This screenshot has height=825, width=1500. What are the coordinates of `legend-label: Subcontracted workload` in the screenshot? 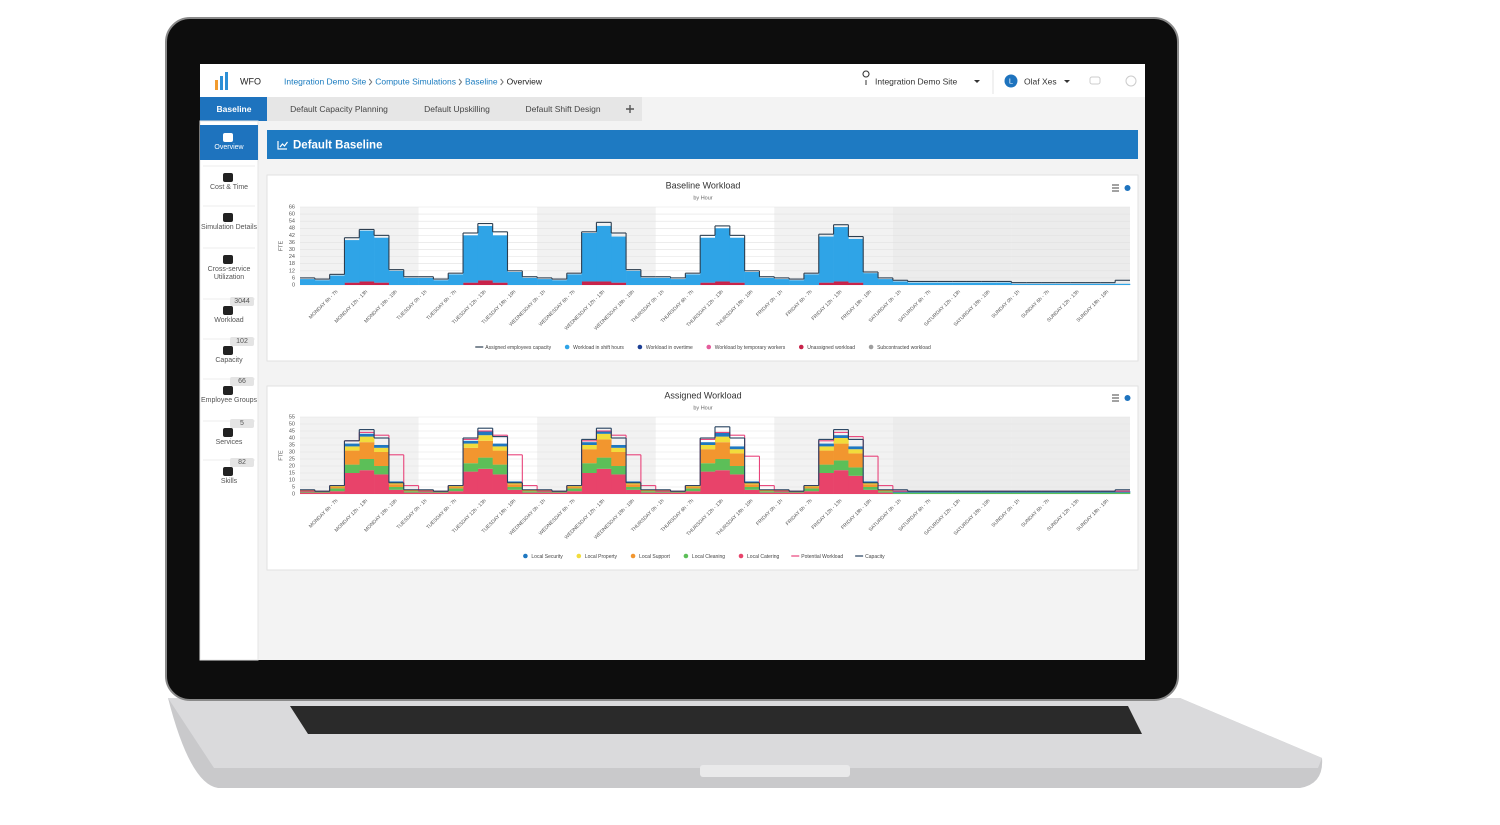 It's located at (904, 348).